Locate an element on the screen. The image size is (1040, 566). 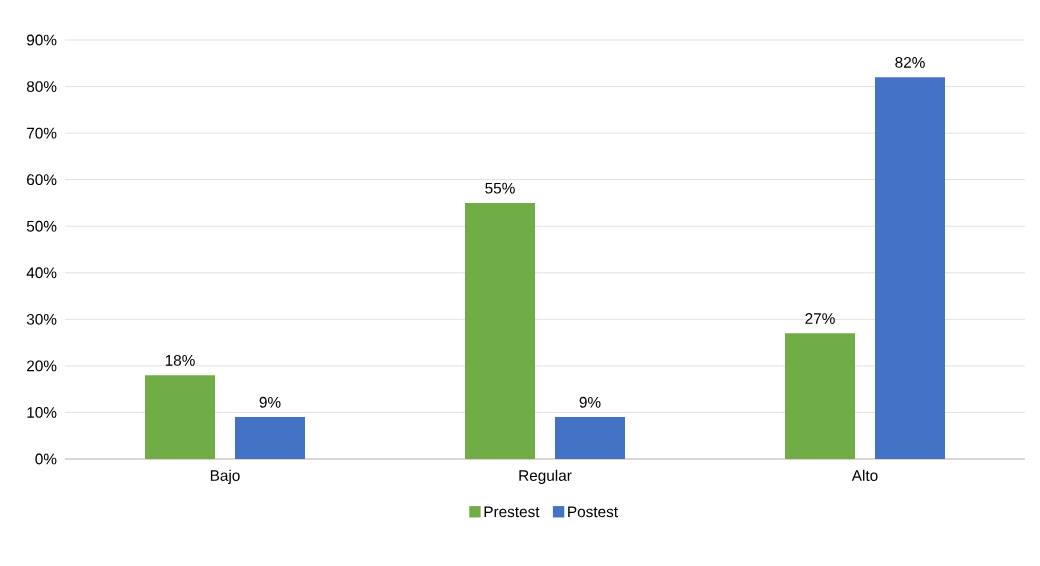
y-tick-label: 40% is located at coordinates (41, 273).